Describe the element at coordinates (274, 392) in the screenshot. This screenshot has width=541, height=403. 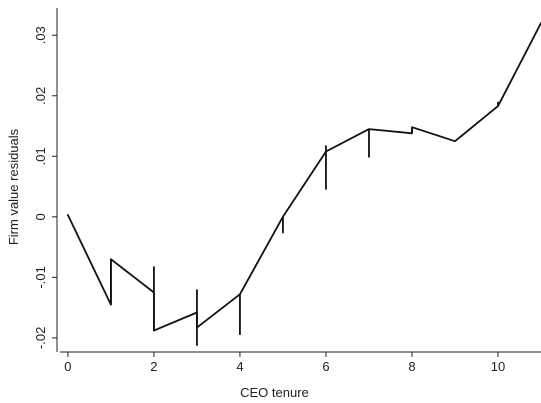
I see `x-axis-title: CEO tenure` at that location.